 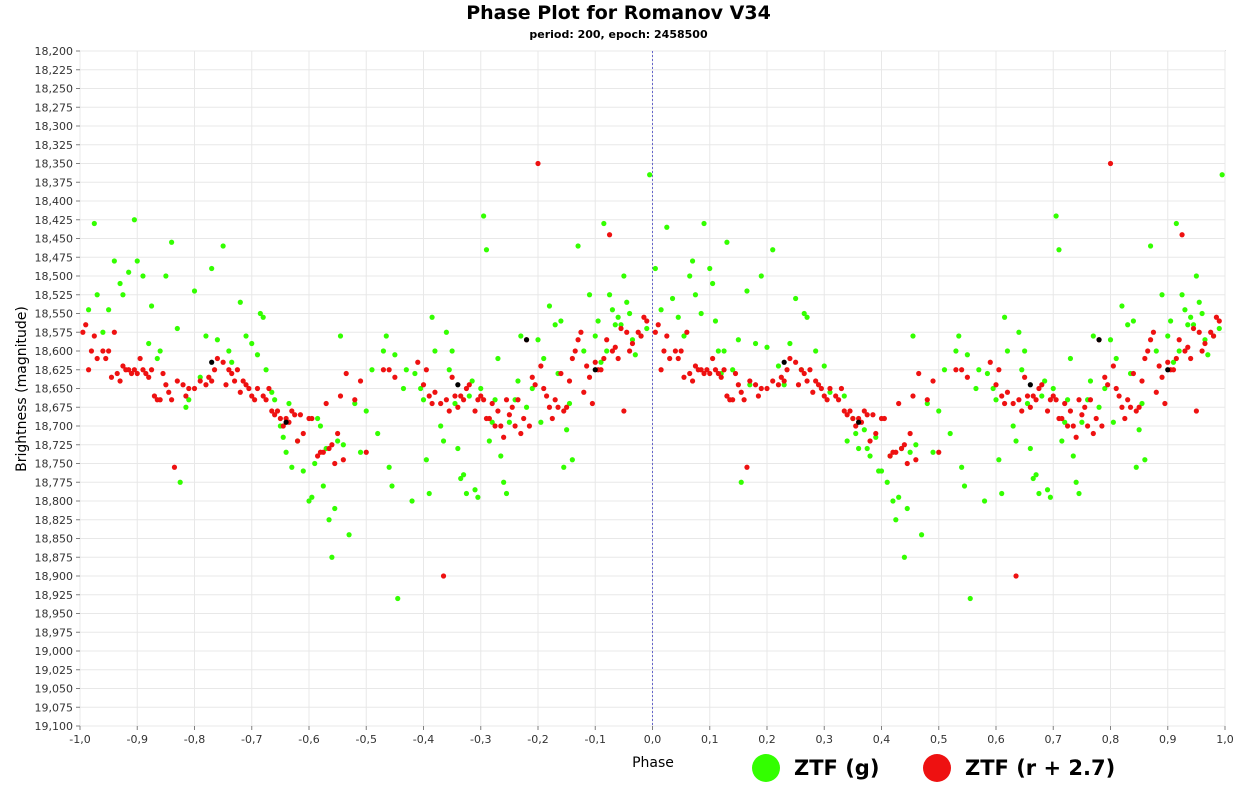 I want to click on y-tick-label: 18,425, so click(x=54, y=220).